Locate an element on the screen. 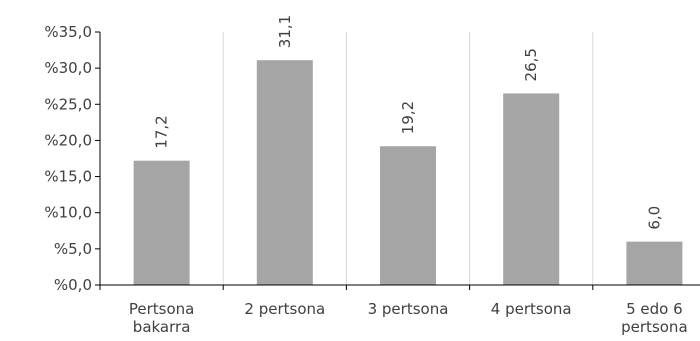 Image resolution: width=700 pixels, height=341 pixels. y-tick-label: %30,0 is located at coordinates (68, 68).